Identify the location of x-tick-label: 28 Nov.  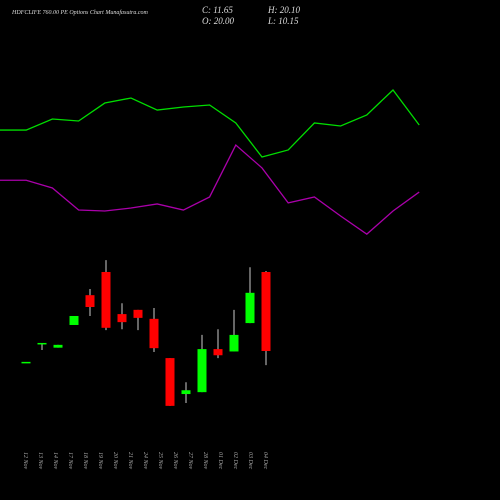
(205, 461).